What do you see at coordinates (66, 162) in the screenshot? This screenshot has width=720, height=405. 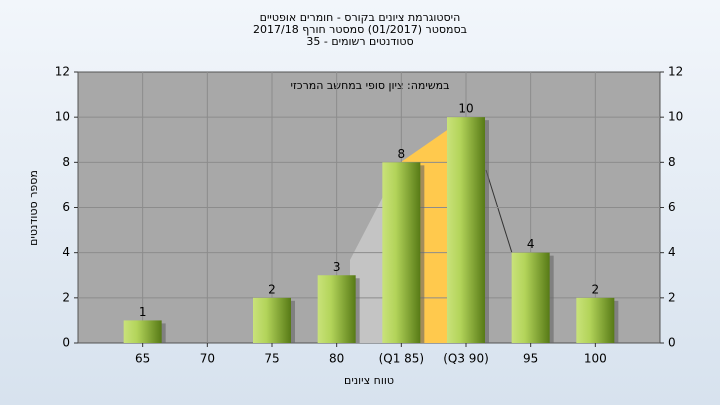 I see `y-tick-label: 8` at bounding box center [66, 162].